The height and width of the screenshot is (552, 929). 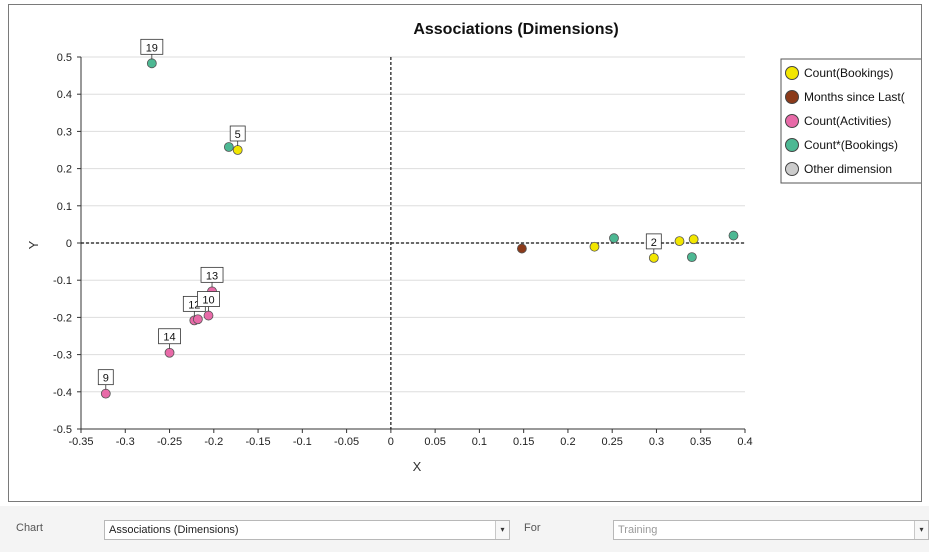 What do you see at coordinates (64, 58) in the screenshot?
I see `y-tick-label: 0.5` at bounding box center [64, 58].